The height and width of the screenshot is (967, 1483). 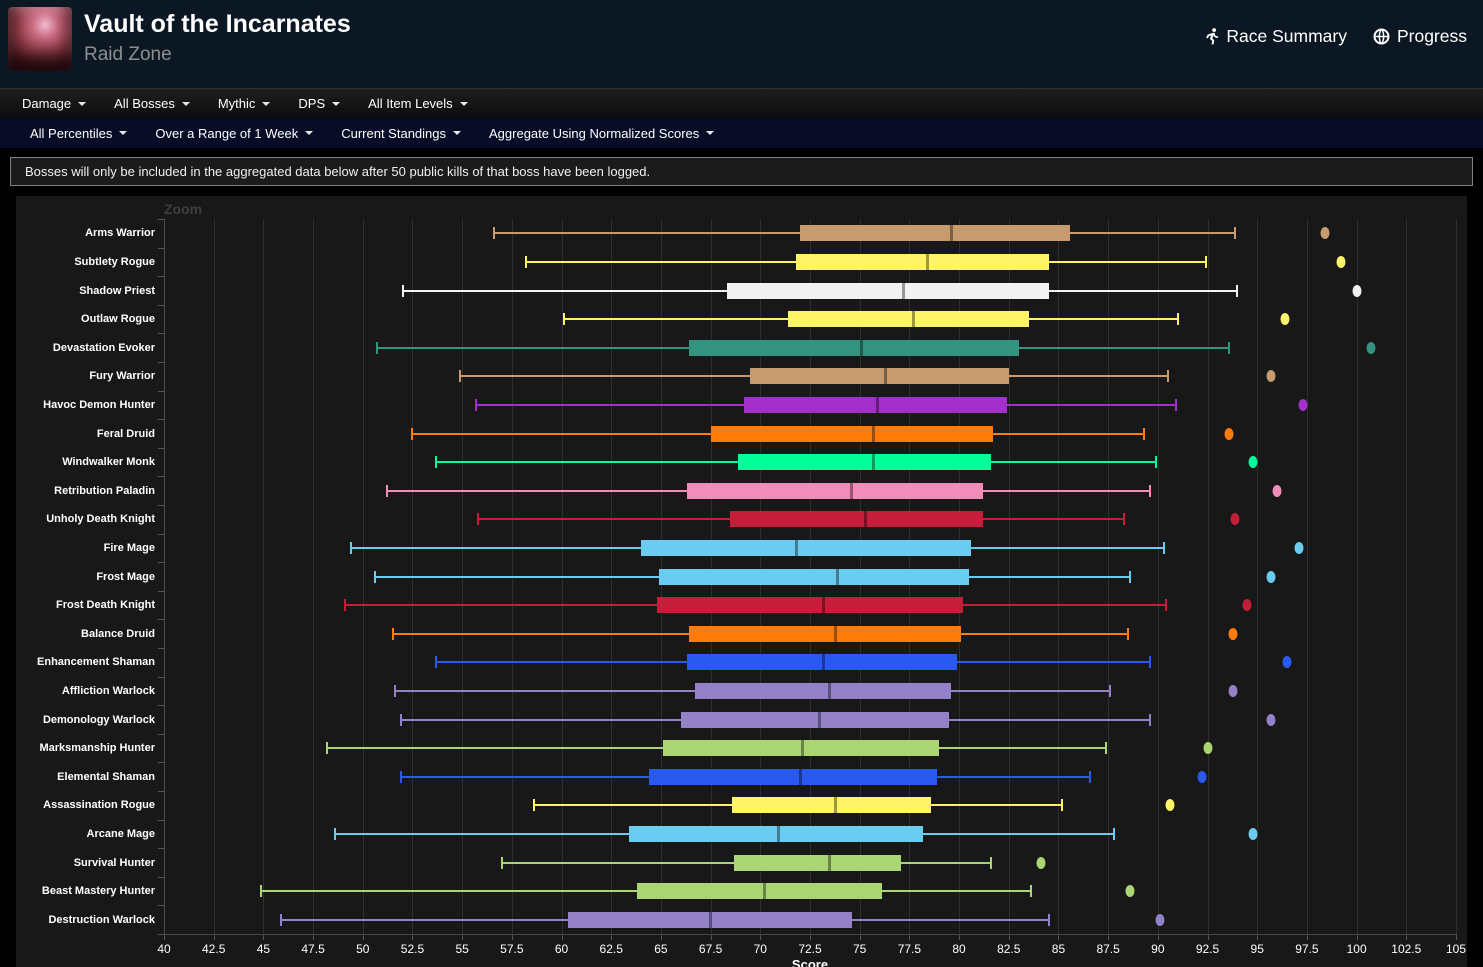 What do you see at coordinates (908, 319) in the screenshot?
I see `box-outlaw-rogue` at bounding box center [908, 319].